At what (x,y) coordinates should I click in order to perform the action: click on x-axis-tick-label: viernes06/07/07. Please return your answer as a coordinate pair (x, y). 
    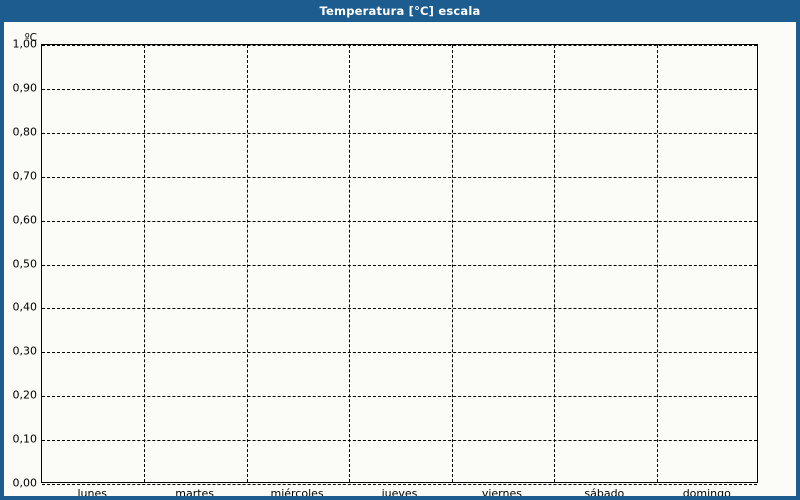
    Looking at the image, I should click on (501, 491).